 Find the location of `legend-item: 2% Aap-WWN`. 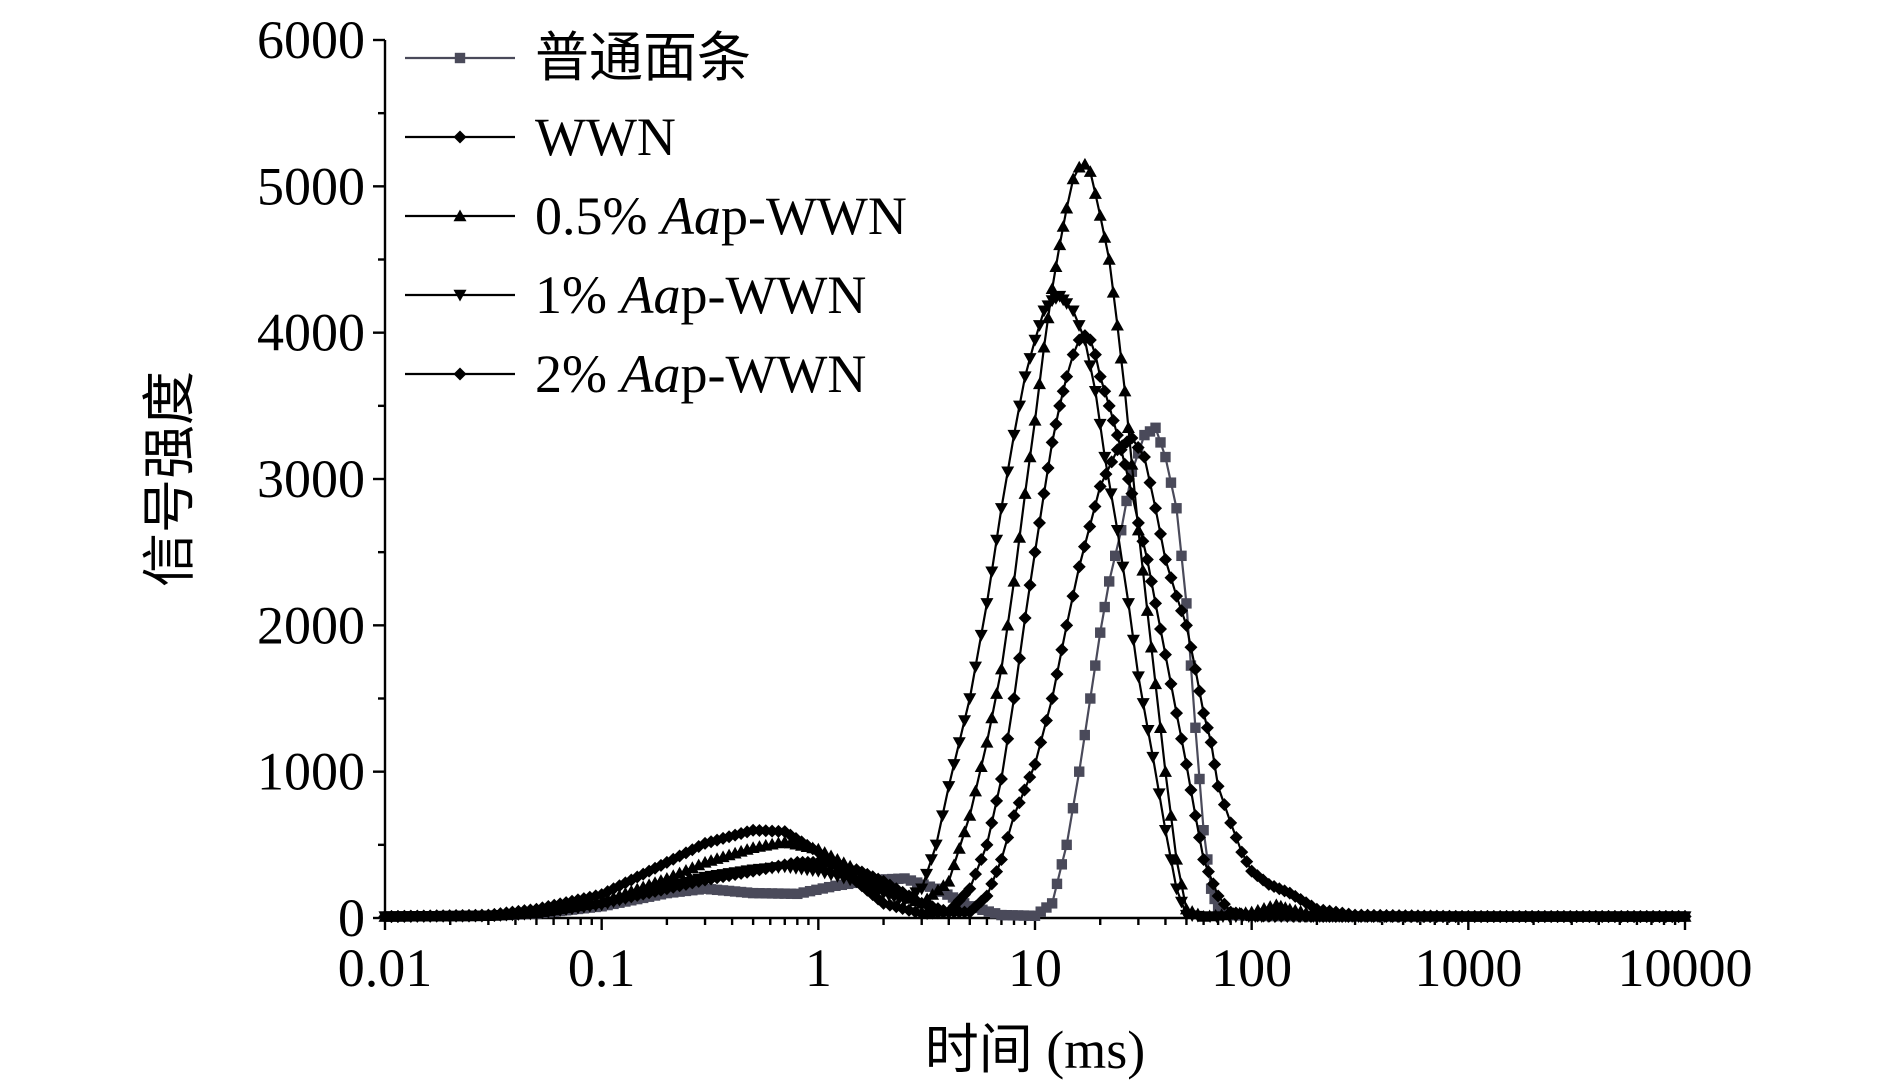

legend-item: 2% Aap-WWN is located at coordinates (635, 374).